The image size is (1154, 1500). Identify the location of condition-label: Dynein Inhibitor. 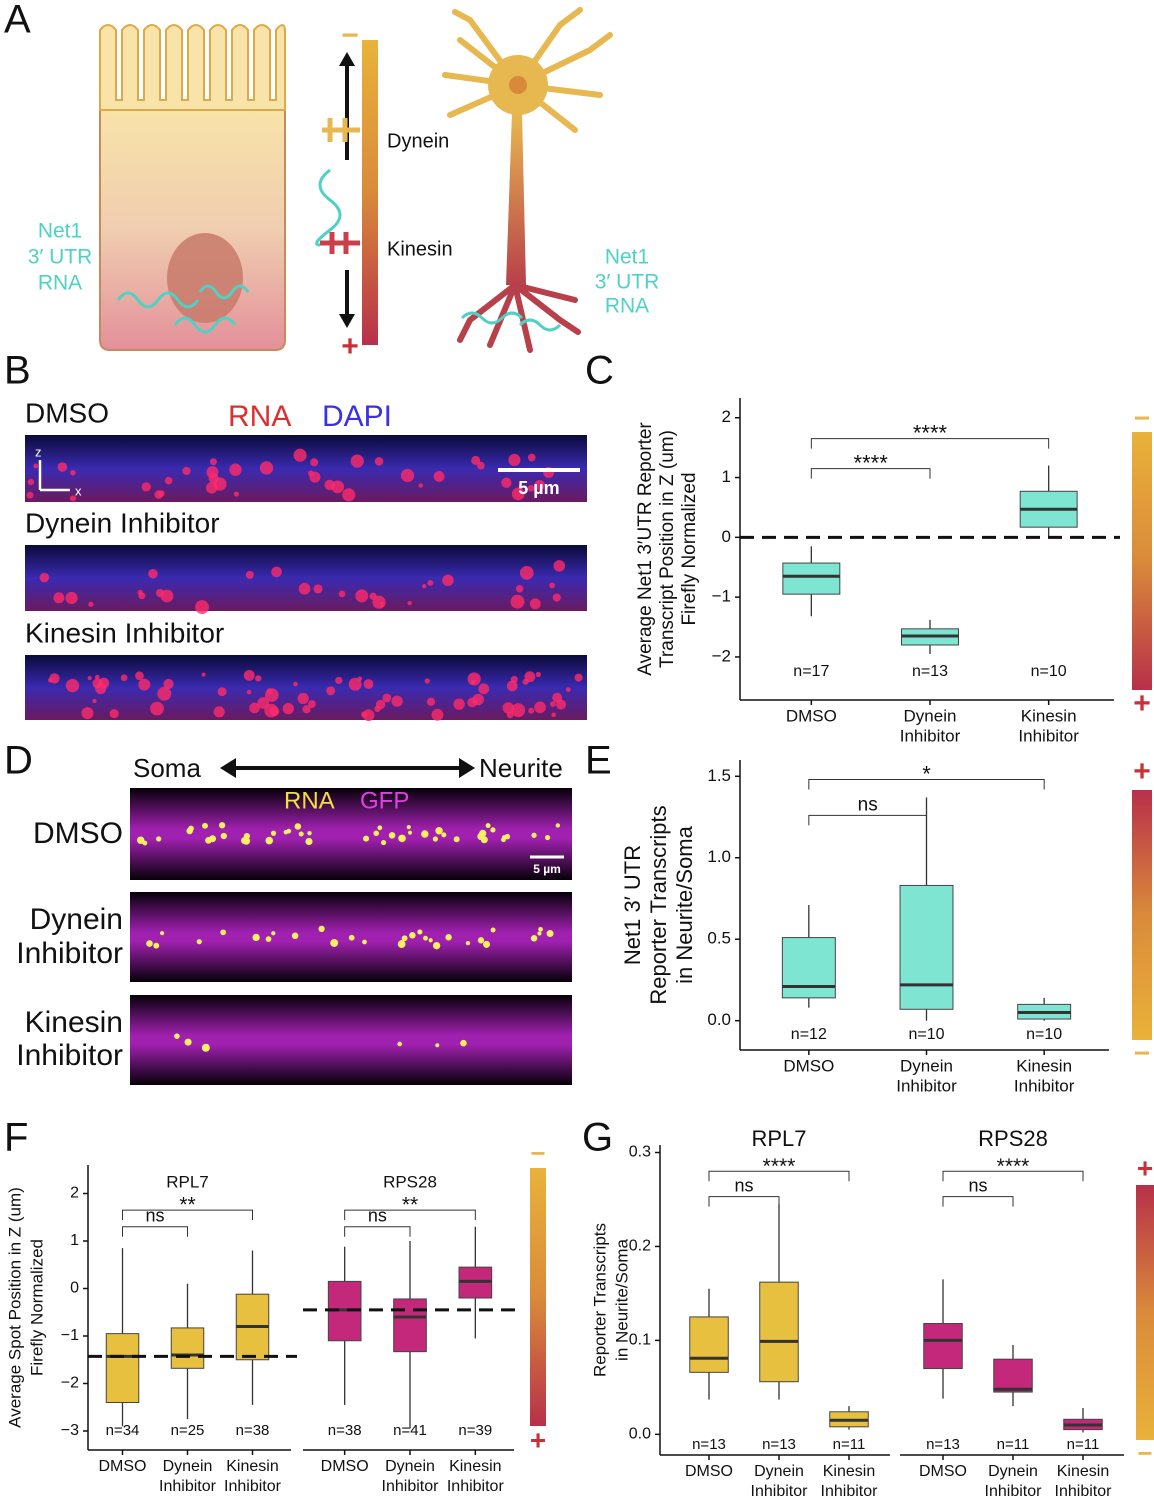
(122, 522).